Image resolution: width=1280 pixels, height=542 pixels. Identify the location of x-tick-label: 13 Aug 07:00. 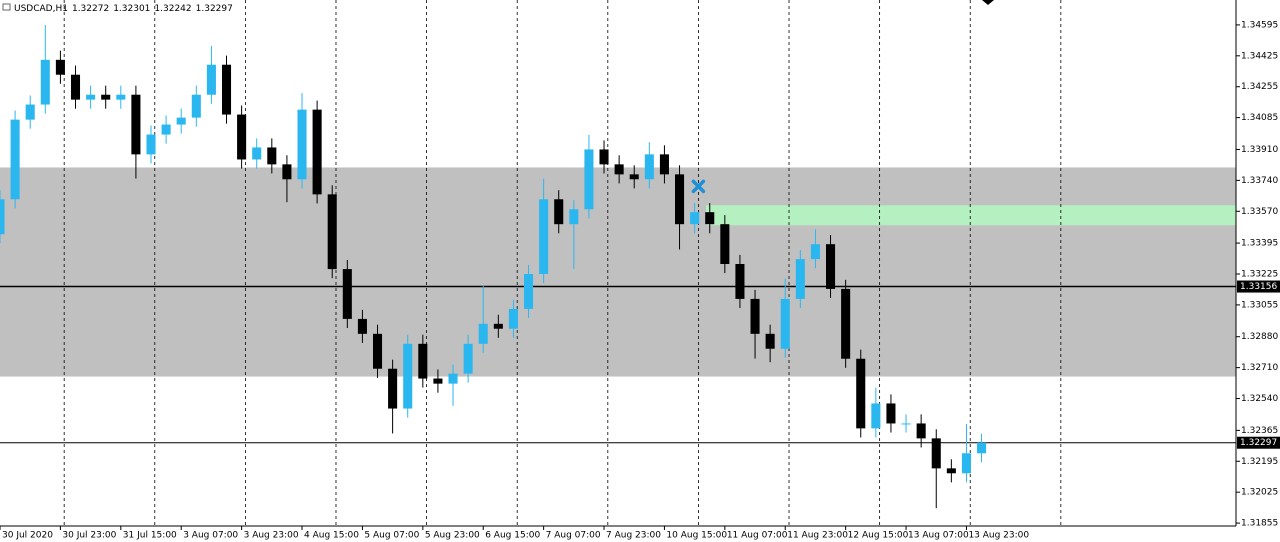
(938, 536).